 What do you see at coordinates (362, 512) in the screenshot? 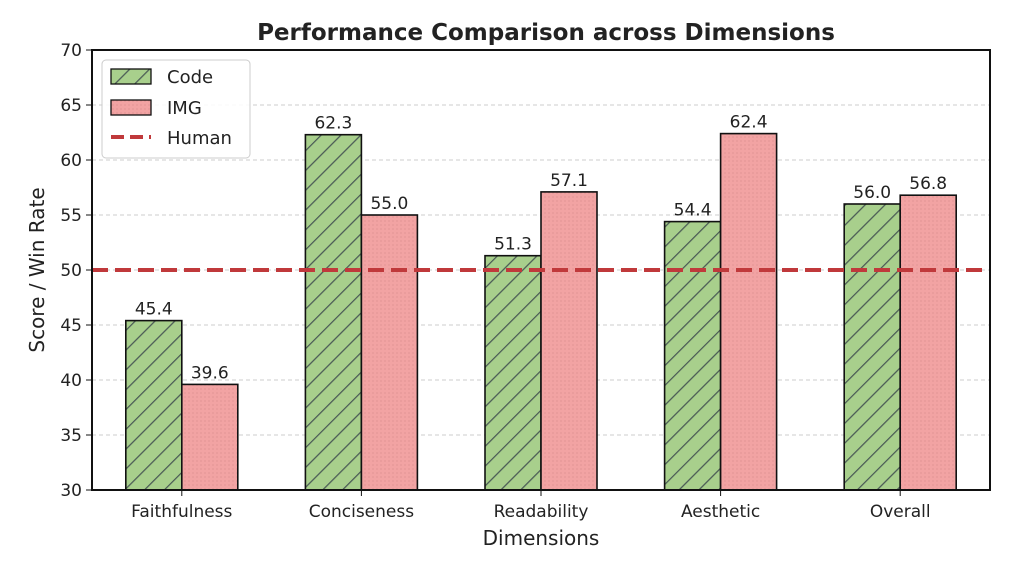
I see `x-tick-label: Conciseness` at bounding box center [362, 512].